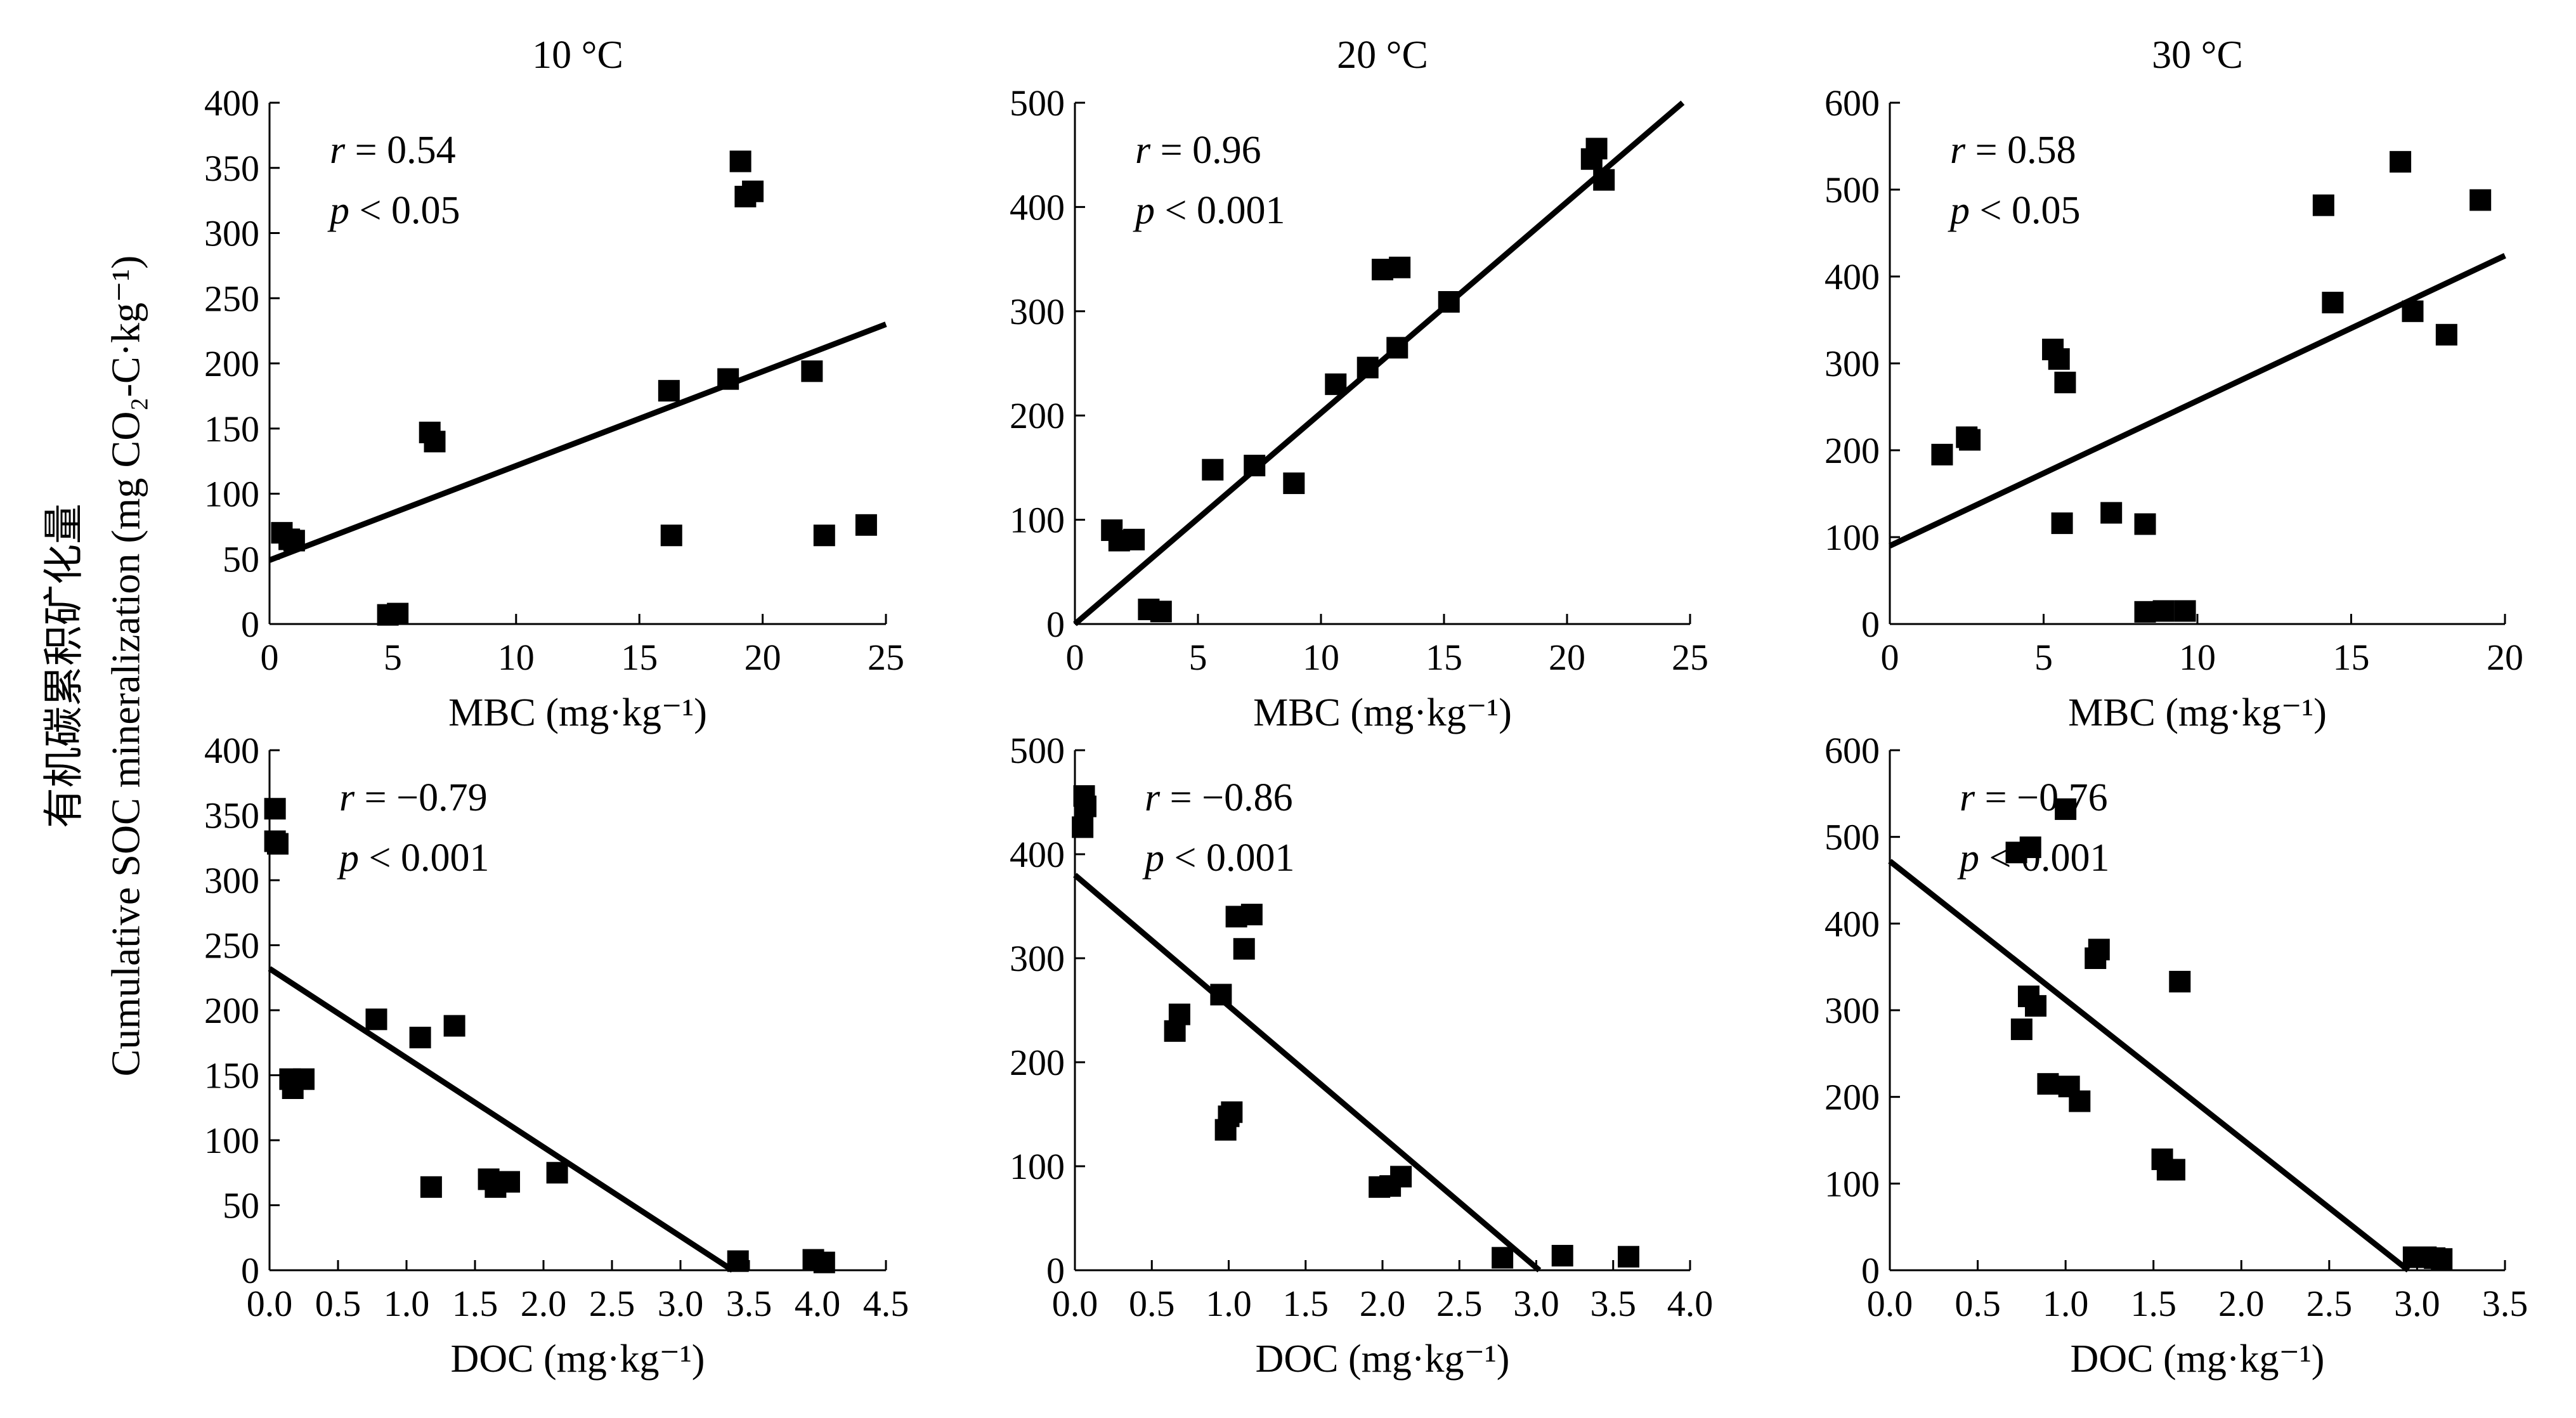  What do you see at coordinates (1198, 150) in the screenshot?
I see `r-annotation: r = 0.96` at bounding box center [1198, 150].